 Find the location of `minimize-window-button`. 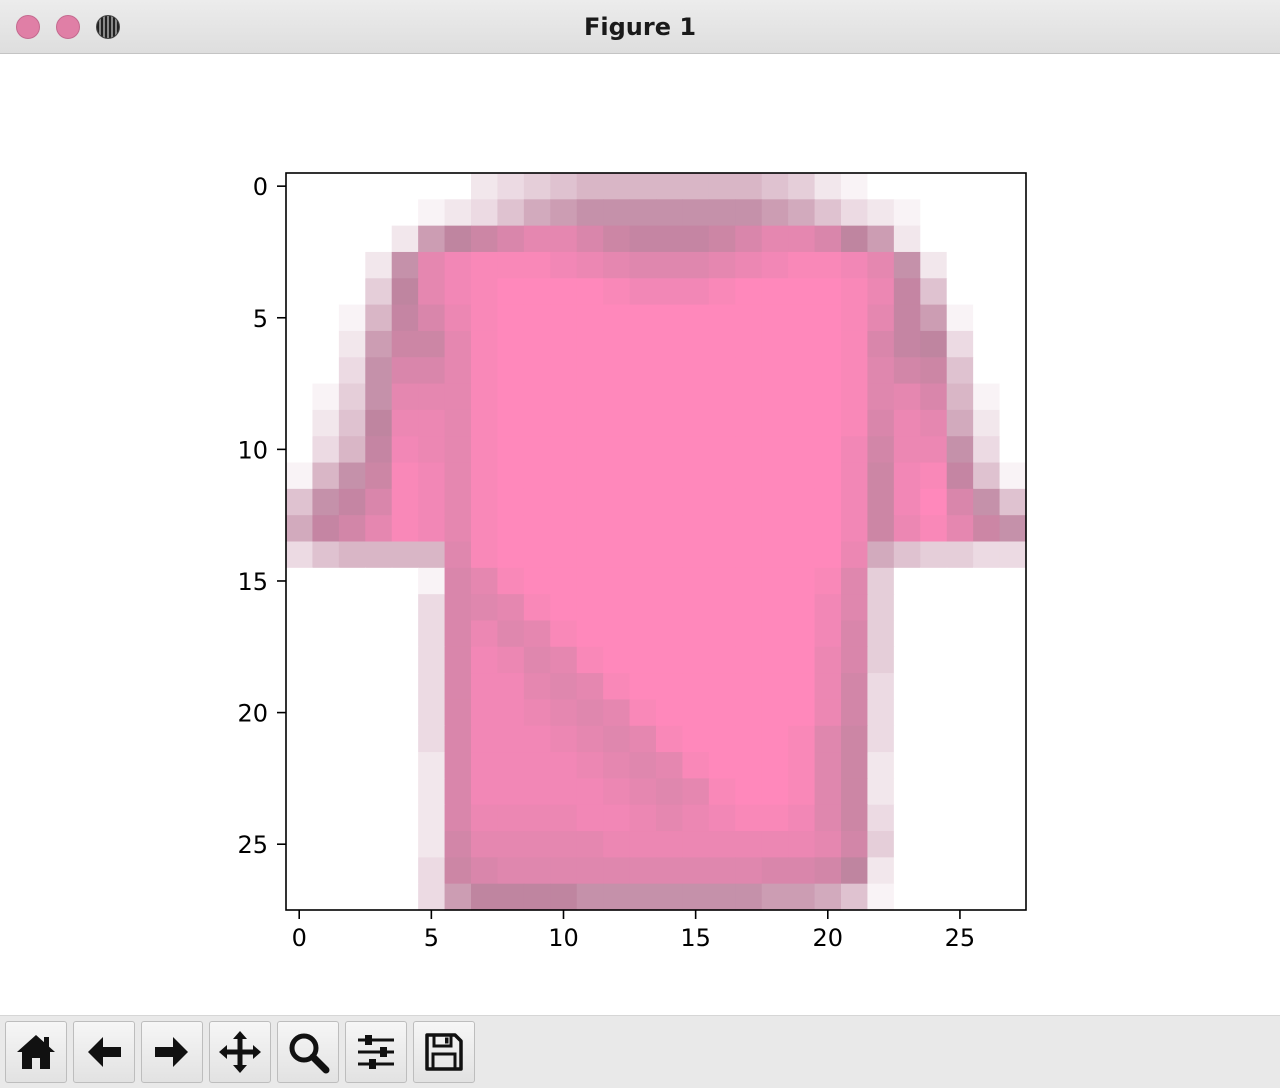

minimize-window-button is located at coordinates (68, 27).